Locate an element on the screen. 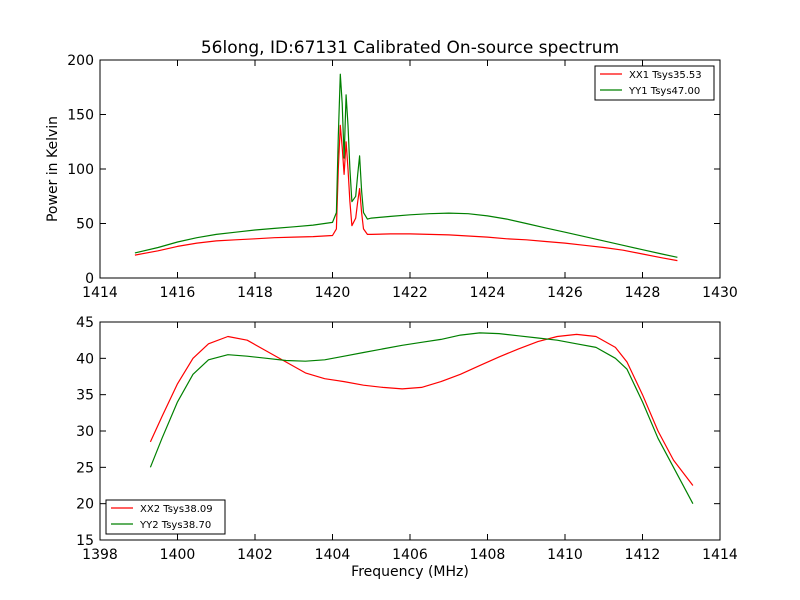  bottom-y-tick-label: 45 is located at coordinates (85, 323).